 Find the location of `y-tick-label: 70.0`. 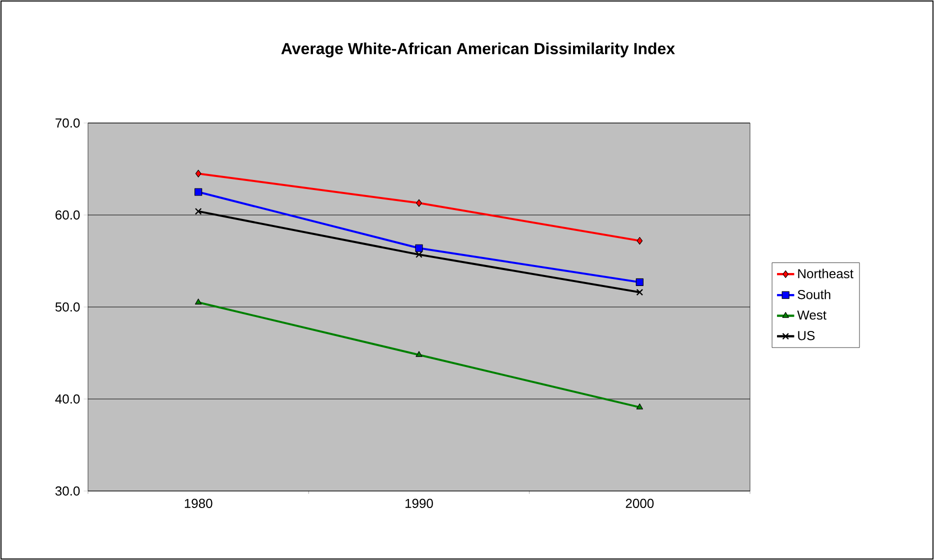

y-tick-label: 70.0 is located at coordinates (68, 123).